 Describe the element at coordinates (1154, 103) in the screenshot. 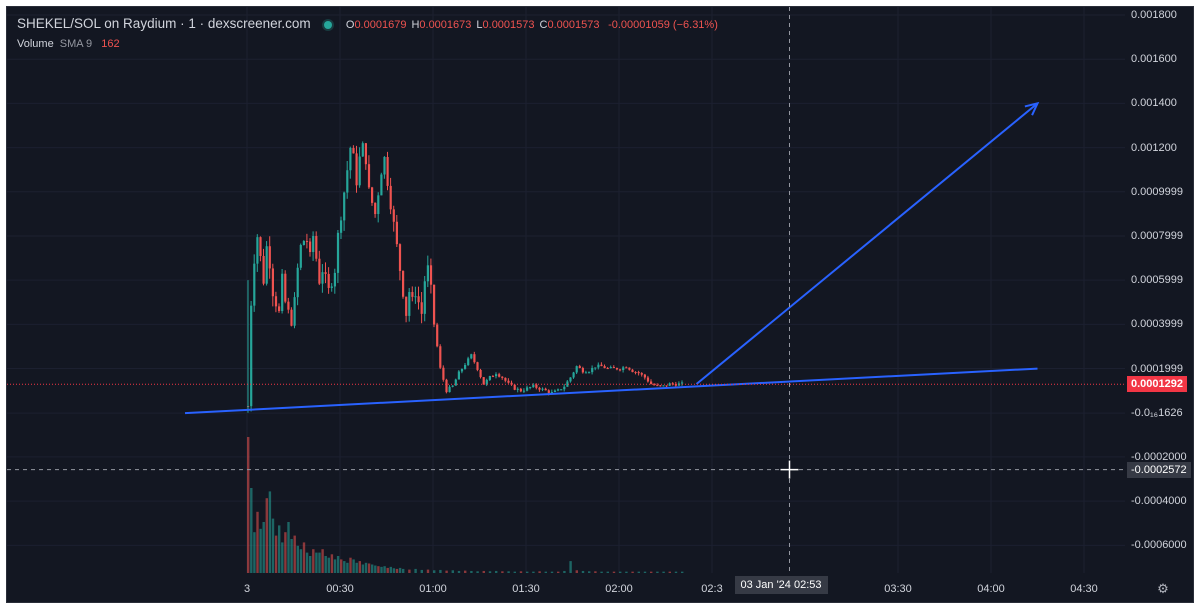

I see `y-tick-label: 0.001400` at that location.